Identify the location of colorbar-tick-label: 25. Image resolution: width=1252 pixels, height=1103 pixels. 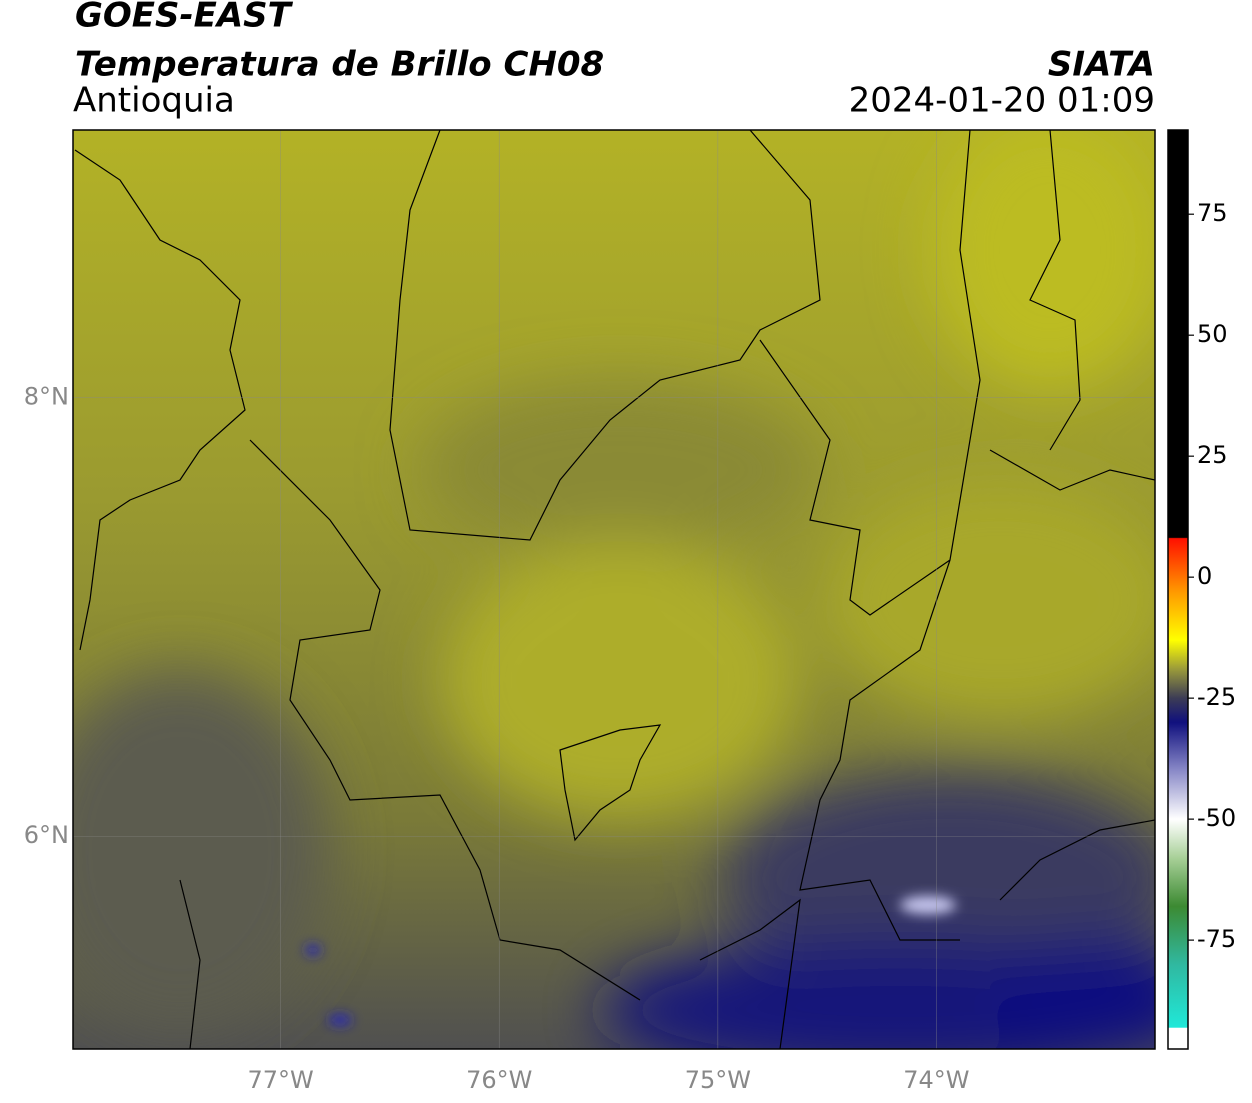
(1212, 455).